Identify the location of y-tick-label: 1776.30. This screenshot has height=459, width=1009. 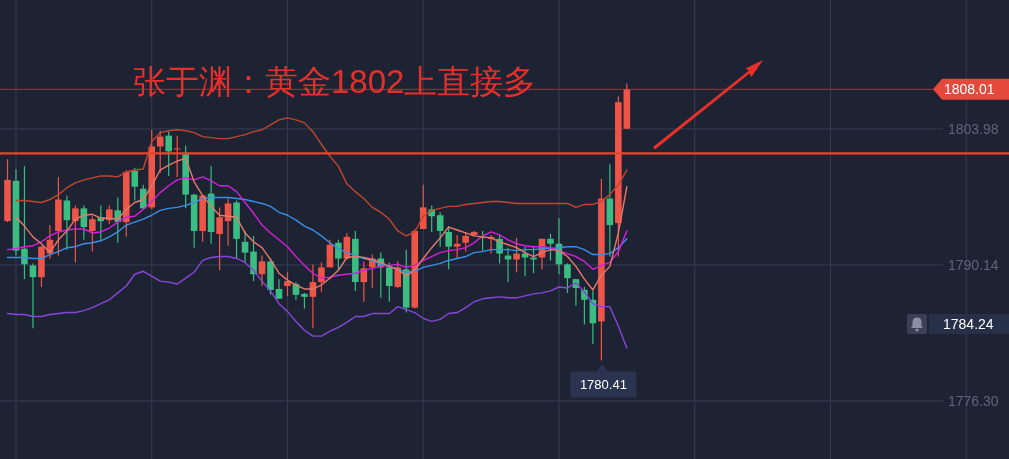
(973, 401).